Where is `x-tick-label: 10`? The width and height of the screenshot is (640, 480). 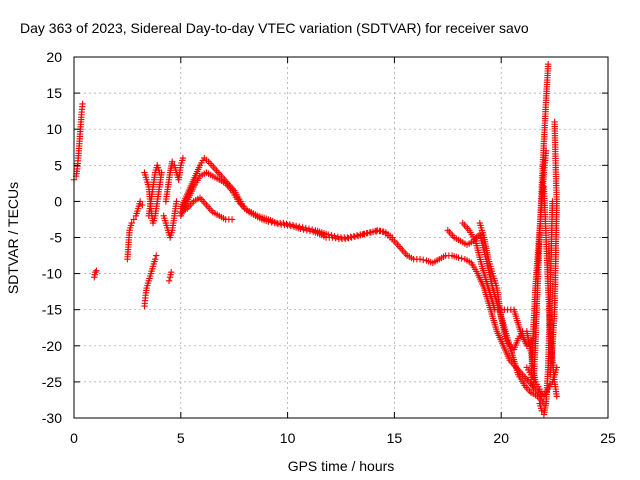 x-tick-label: 10 is located at coordinates (288, 438).